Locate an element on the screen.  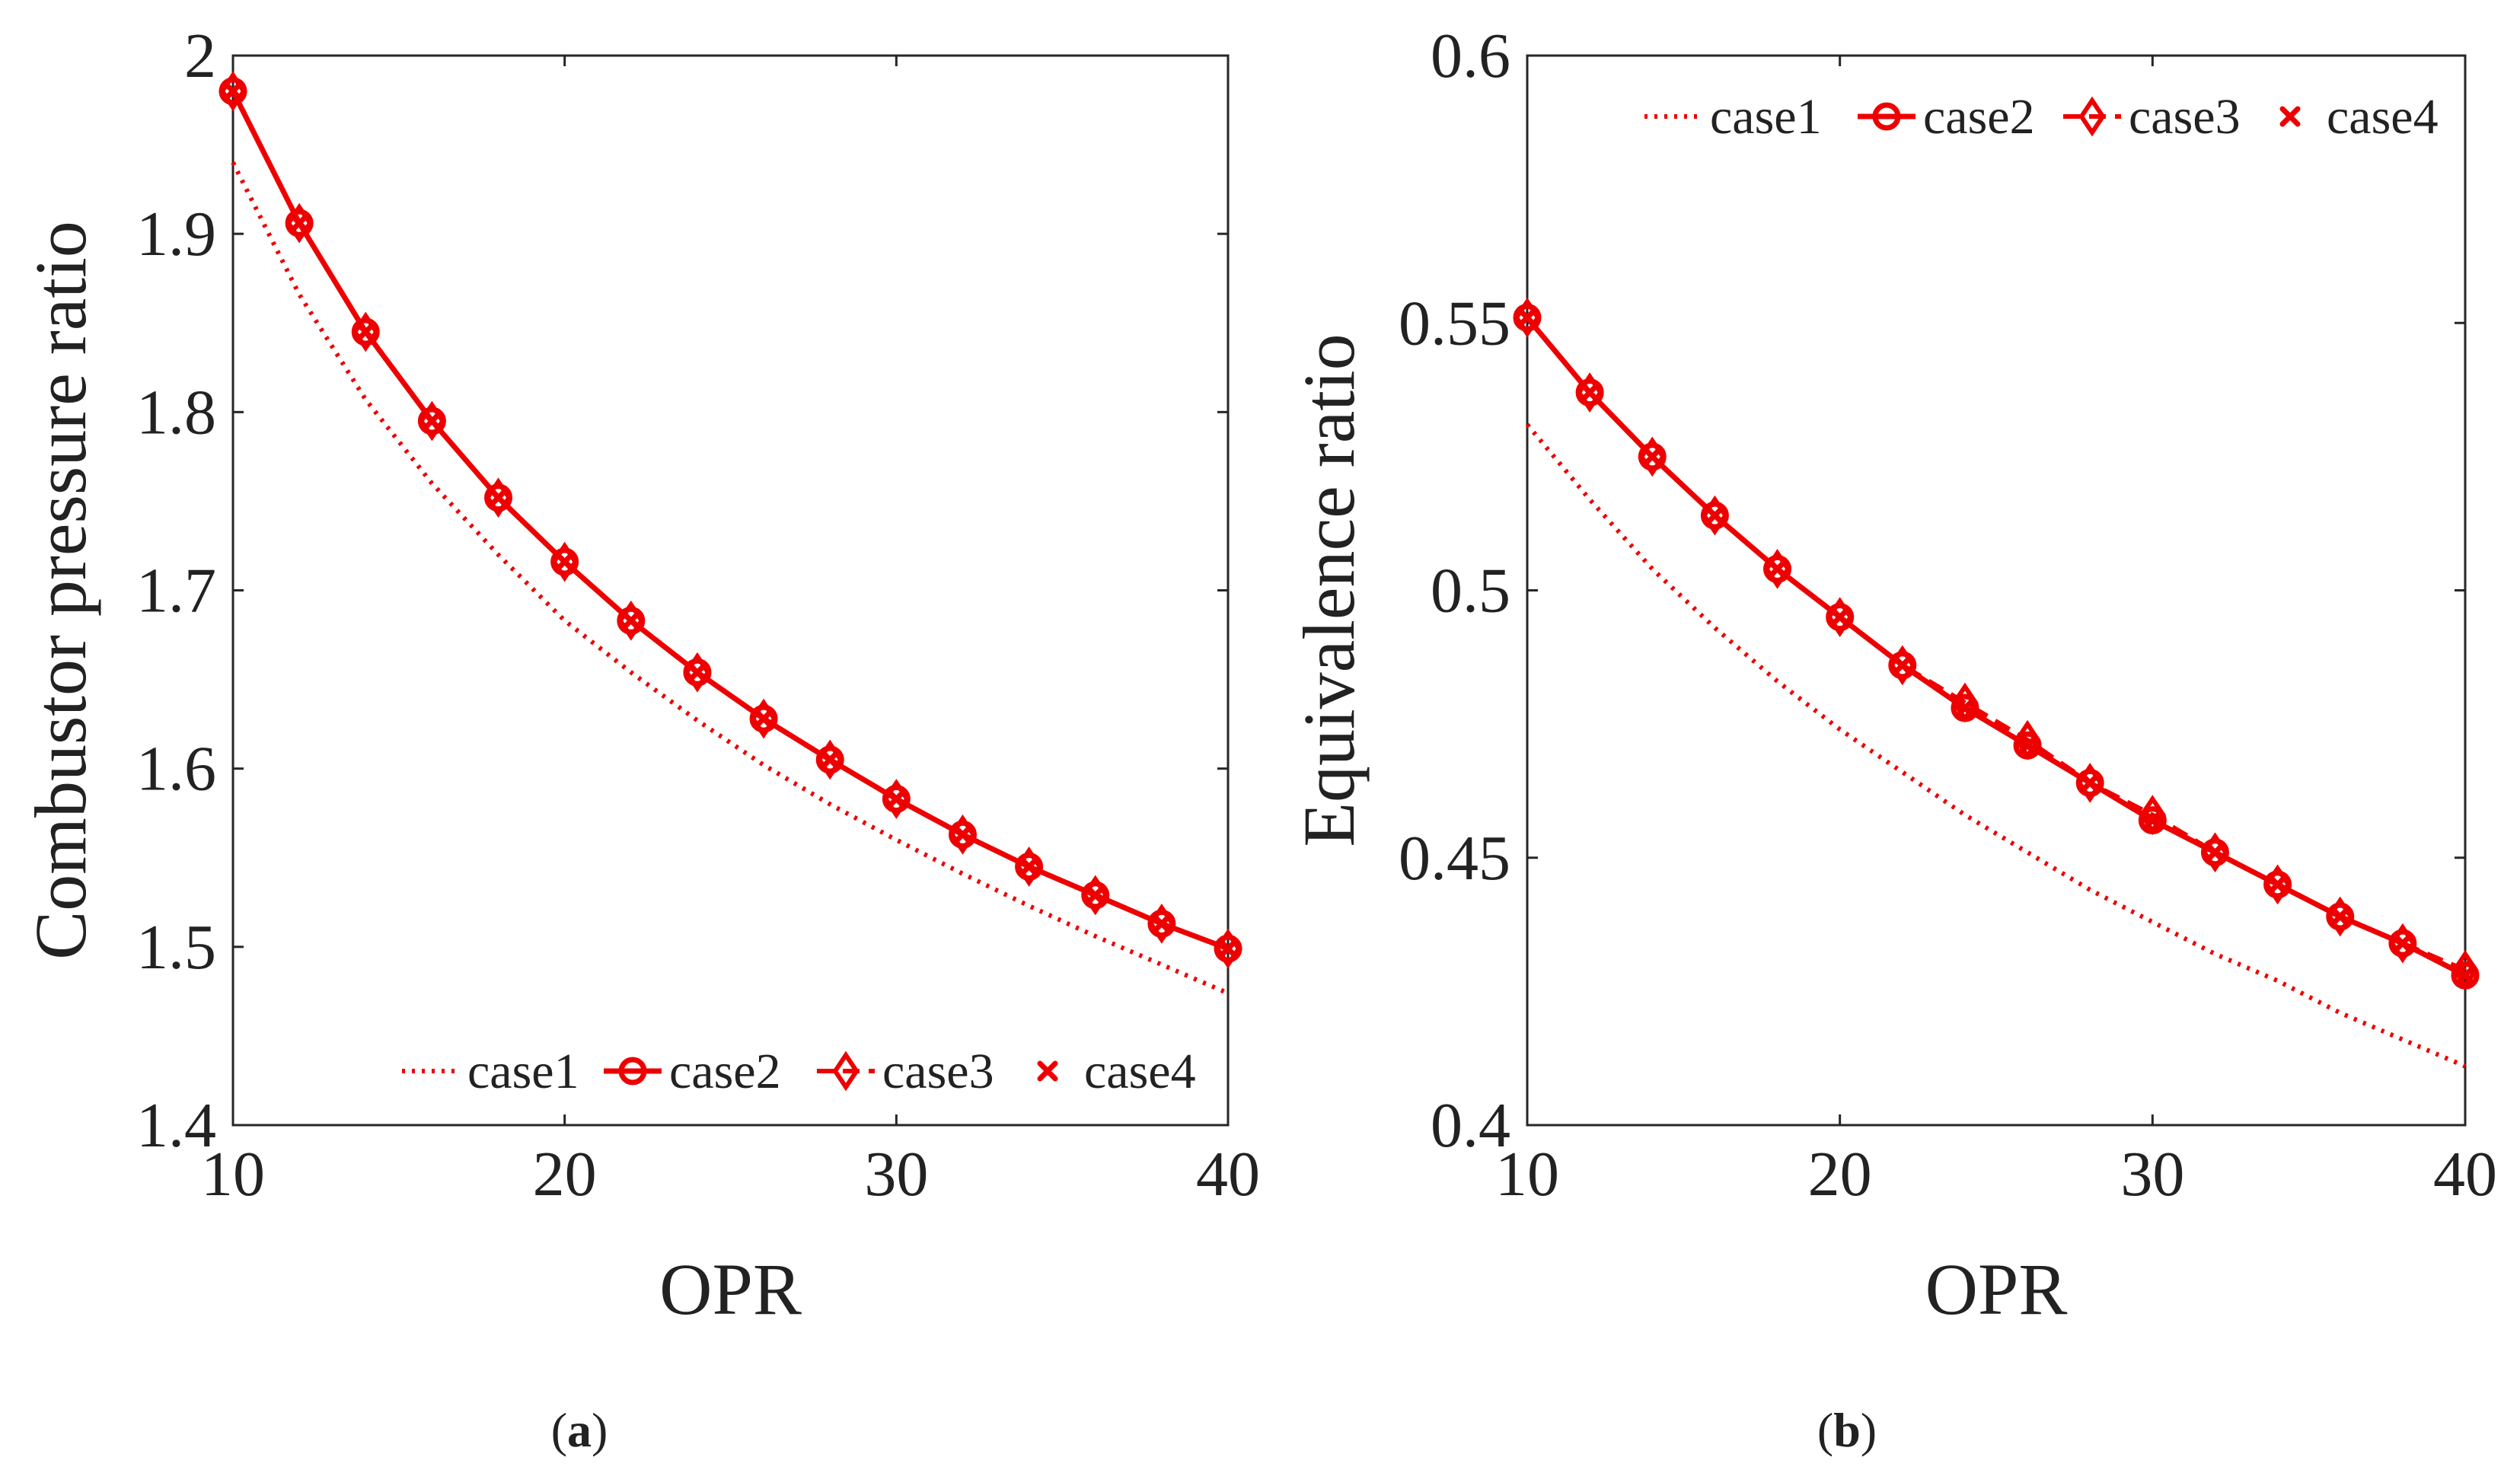
panel-caption: (b) is located at coordinates (1847, 1430).